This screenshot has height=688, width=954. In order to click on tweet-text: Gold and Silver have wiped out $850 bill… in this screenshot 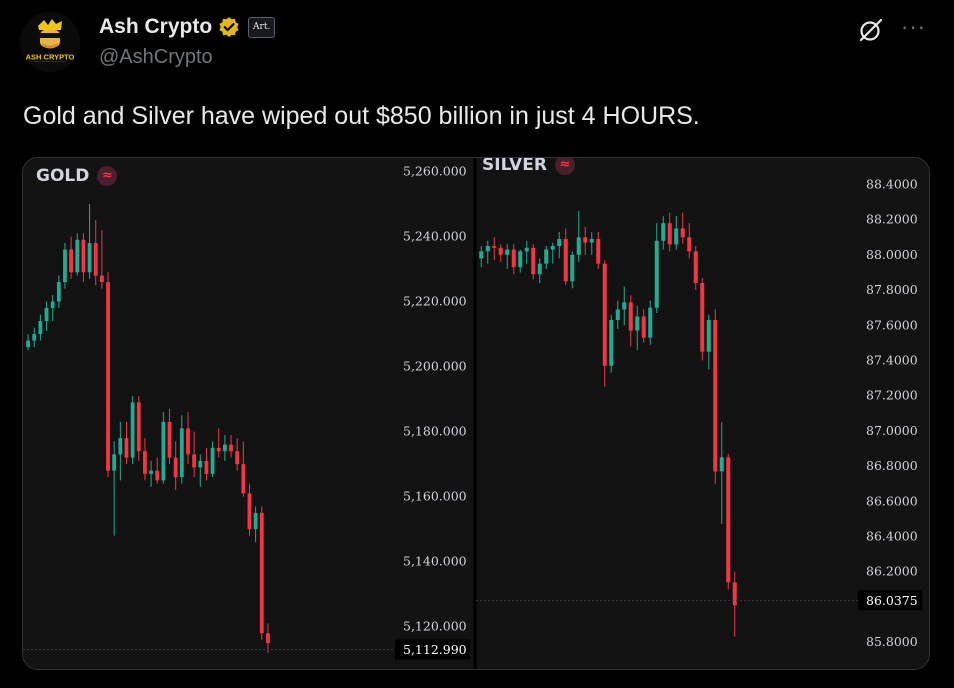, I will do `click(361, 116)`.